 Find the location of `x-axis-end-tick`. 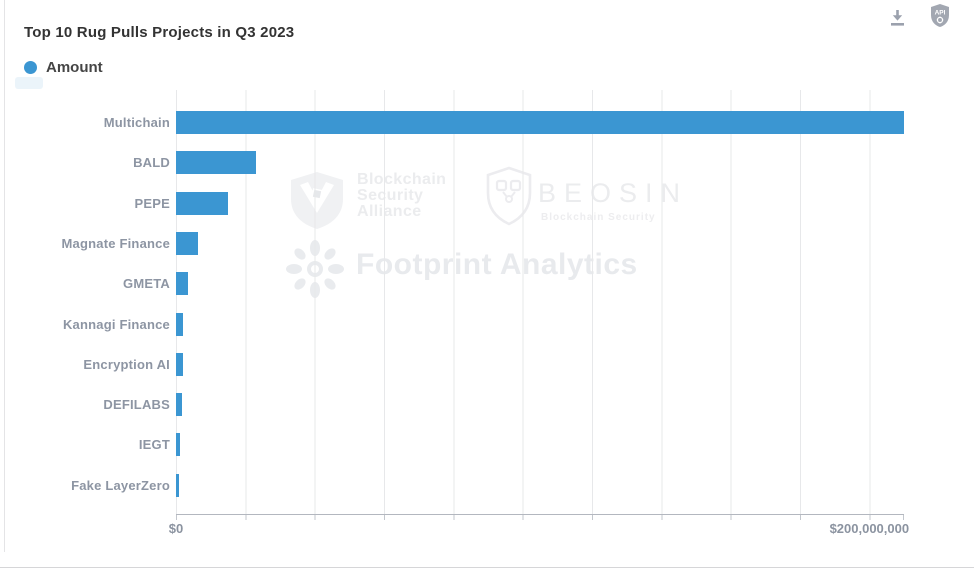

x-axis-end-tick is located at coordinates (903, 517).